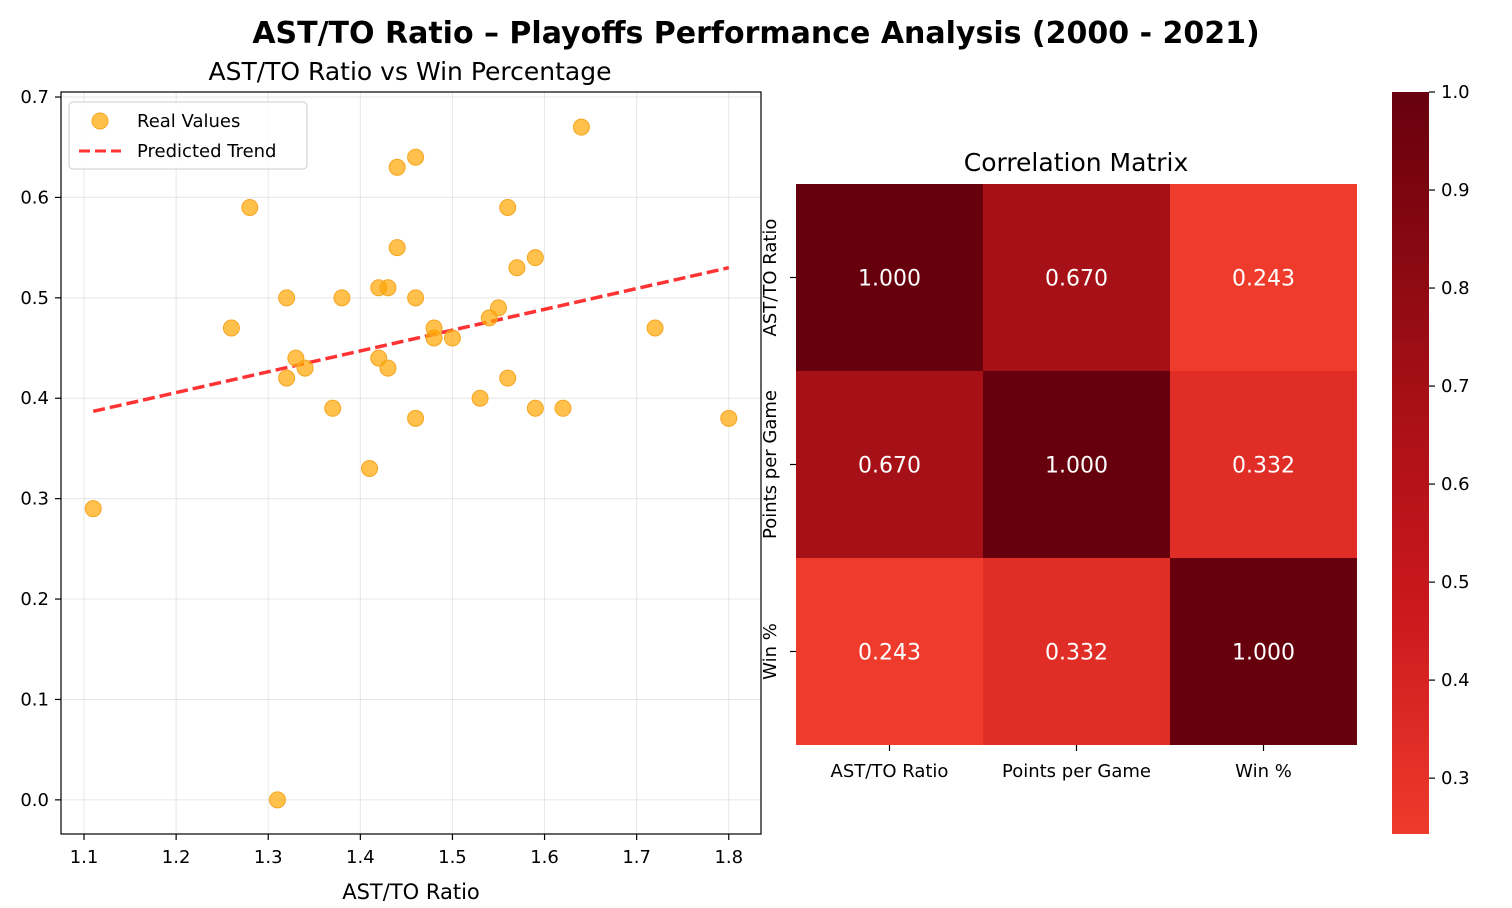  Describe the element at coordinates (770, 651) in the screenshot. I see `heatmap-y-tick-label: Win %` at that location.